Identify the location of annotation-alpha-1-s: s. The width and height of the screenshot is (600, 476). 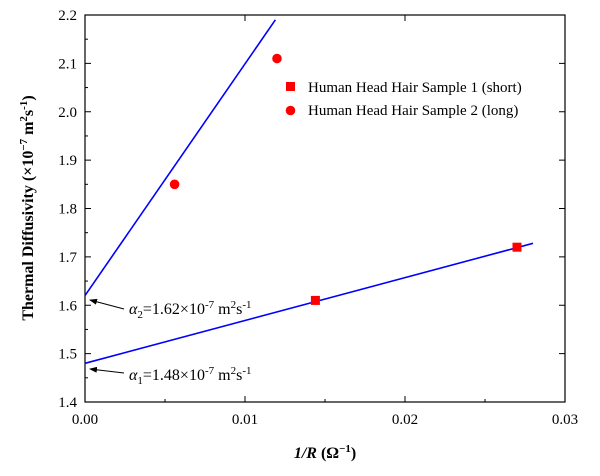
(239, 375).